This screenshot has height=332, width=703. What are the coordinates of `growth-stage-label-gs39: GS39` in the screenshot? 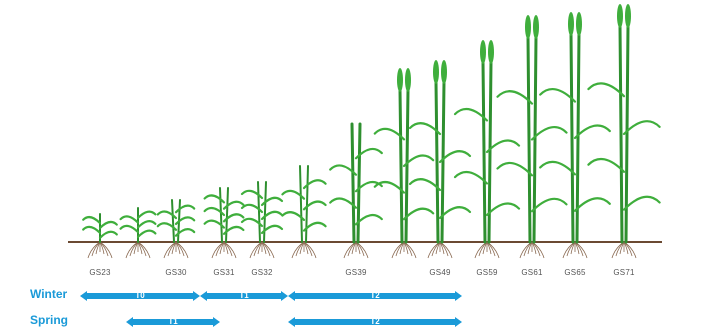 It's located at (356, 272).